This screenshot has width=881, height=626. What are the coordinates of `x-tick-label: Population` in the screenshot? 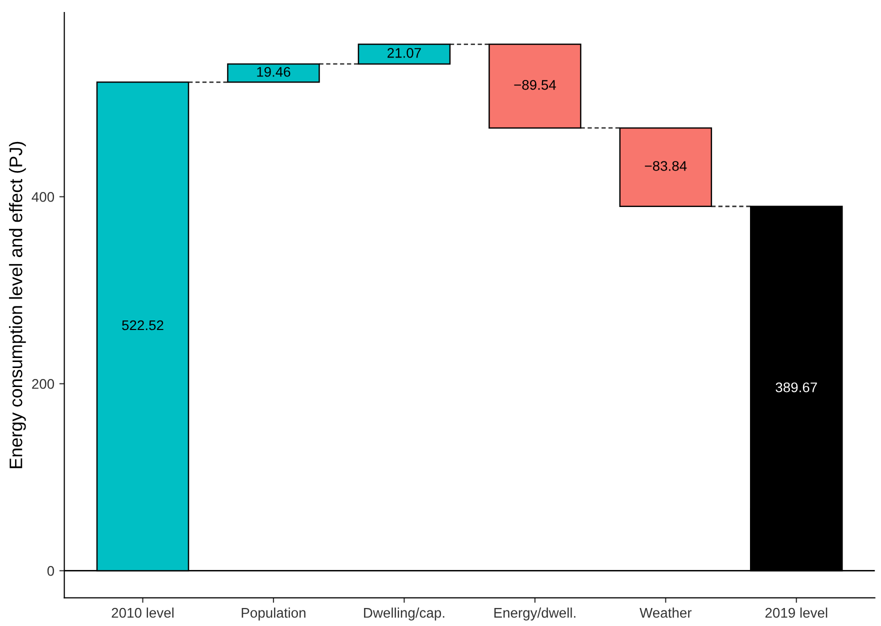 It's located at (274, 614).